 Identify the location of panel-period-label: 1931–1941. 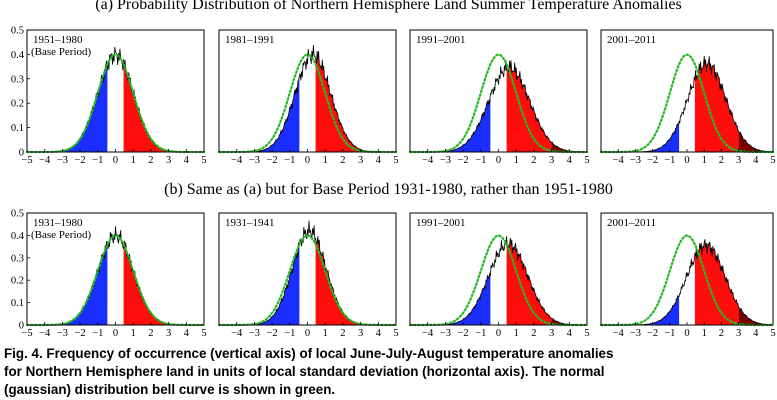
(250, 223).